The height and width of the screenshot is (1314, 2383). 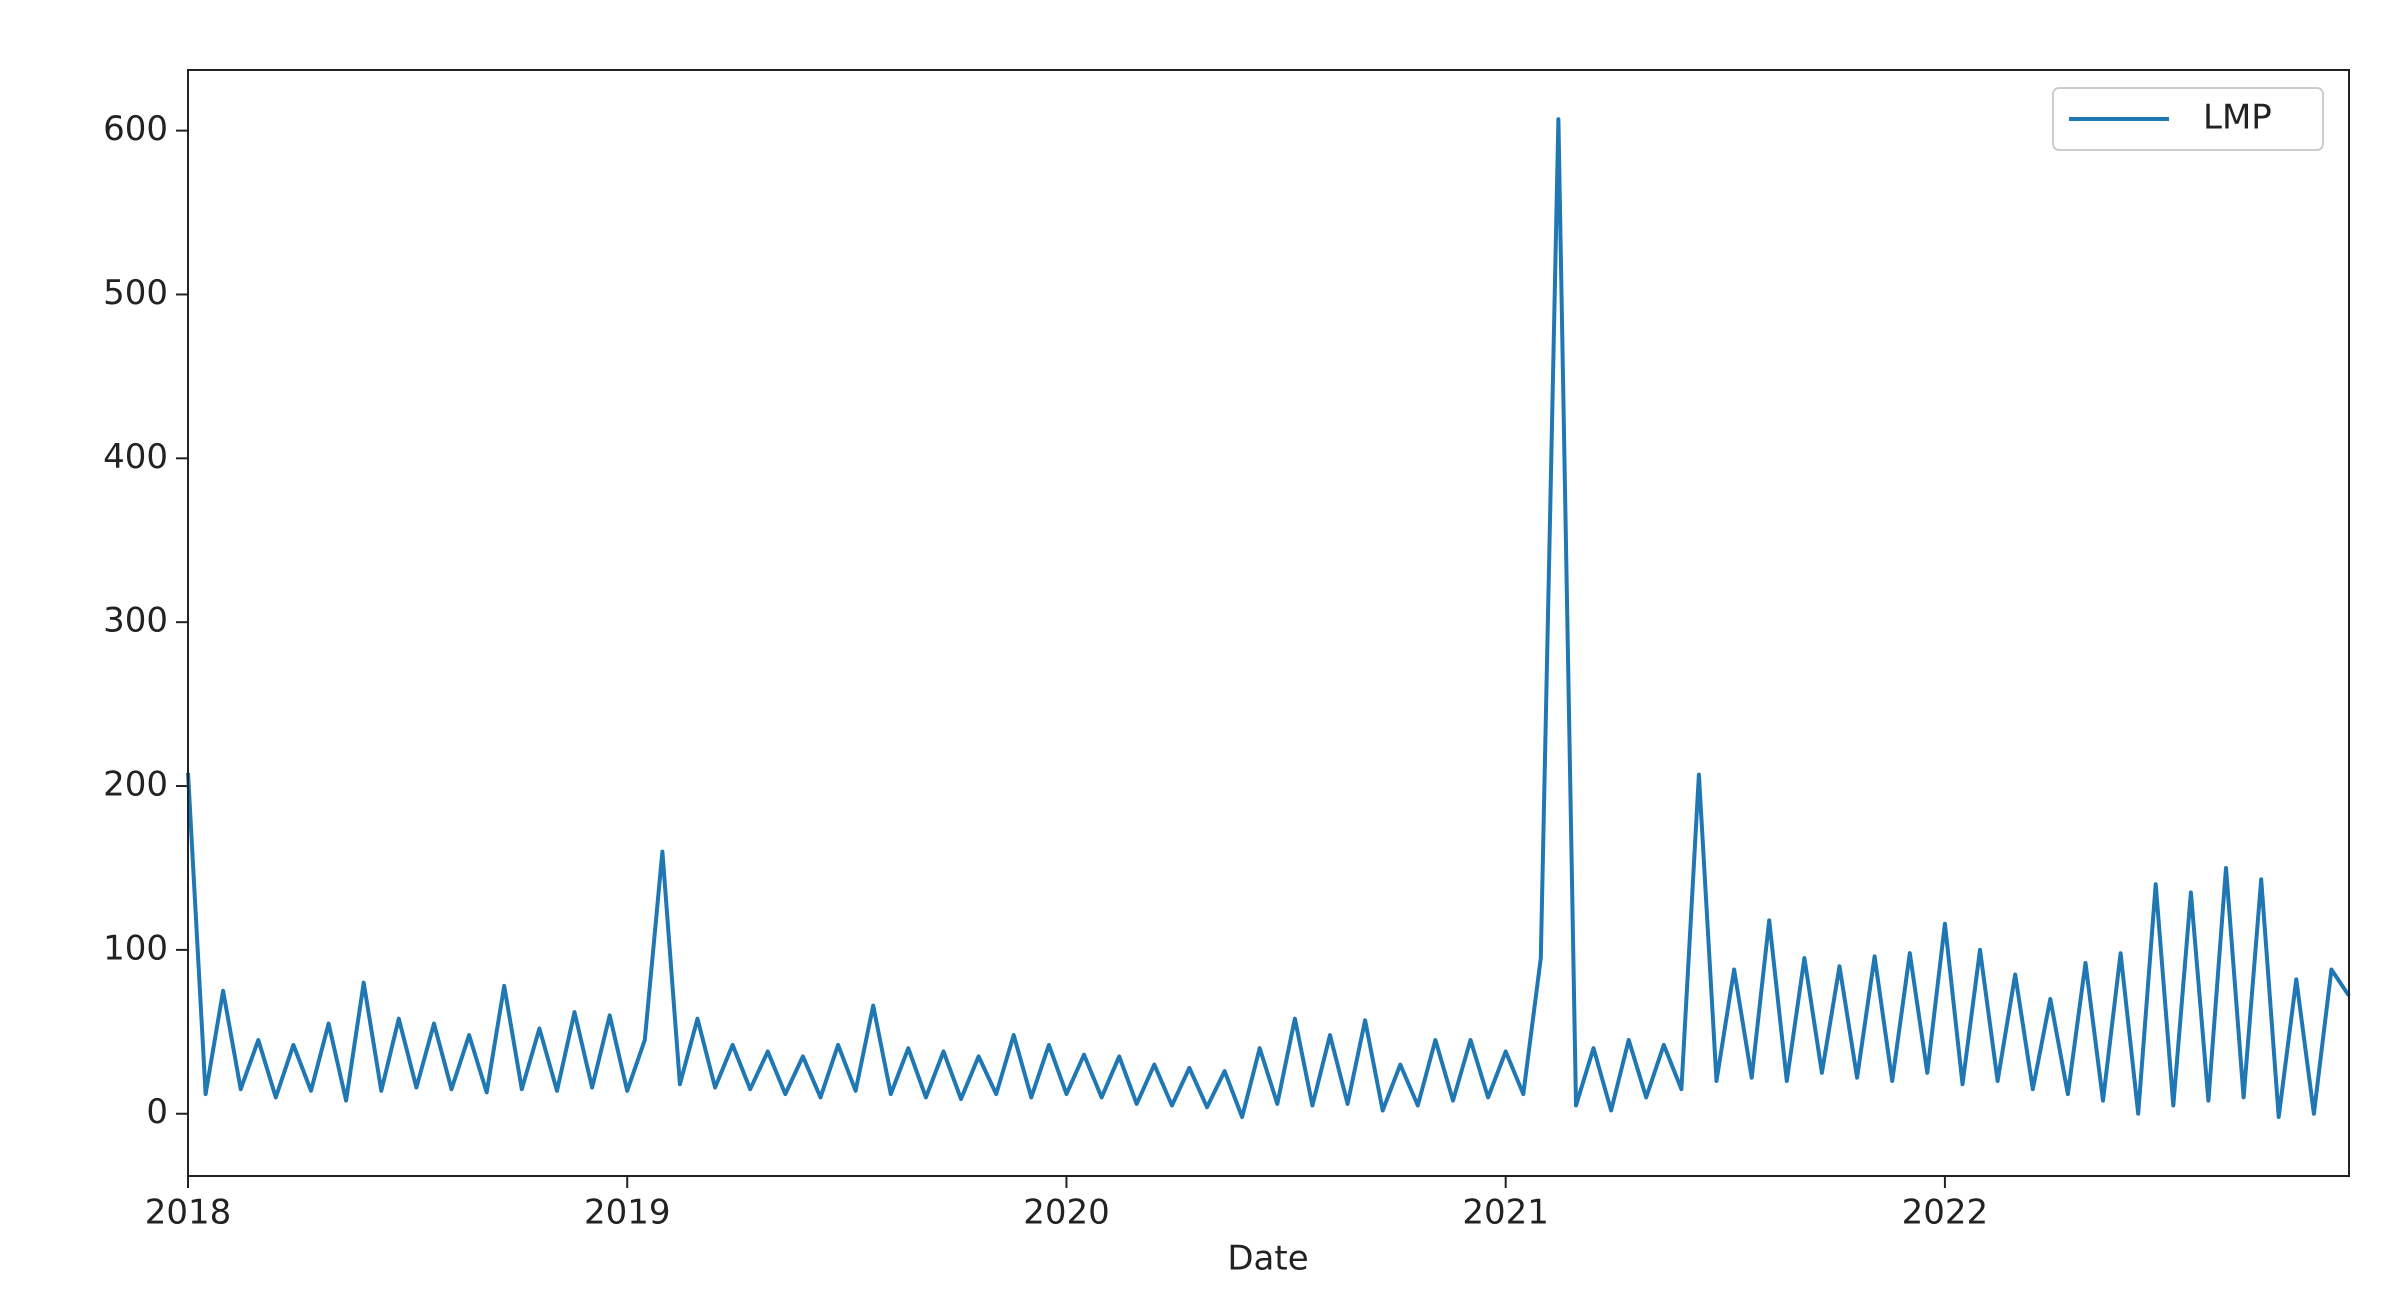 What do you see at coordinates (157, 1112) in the screenshot?
I see `y-tick-label: 0` at bounding box center [157, 1112].